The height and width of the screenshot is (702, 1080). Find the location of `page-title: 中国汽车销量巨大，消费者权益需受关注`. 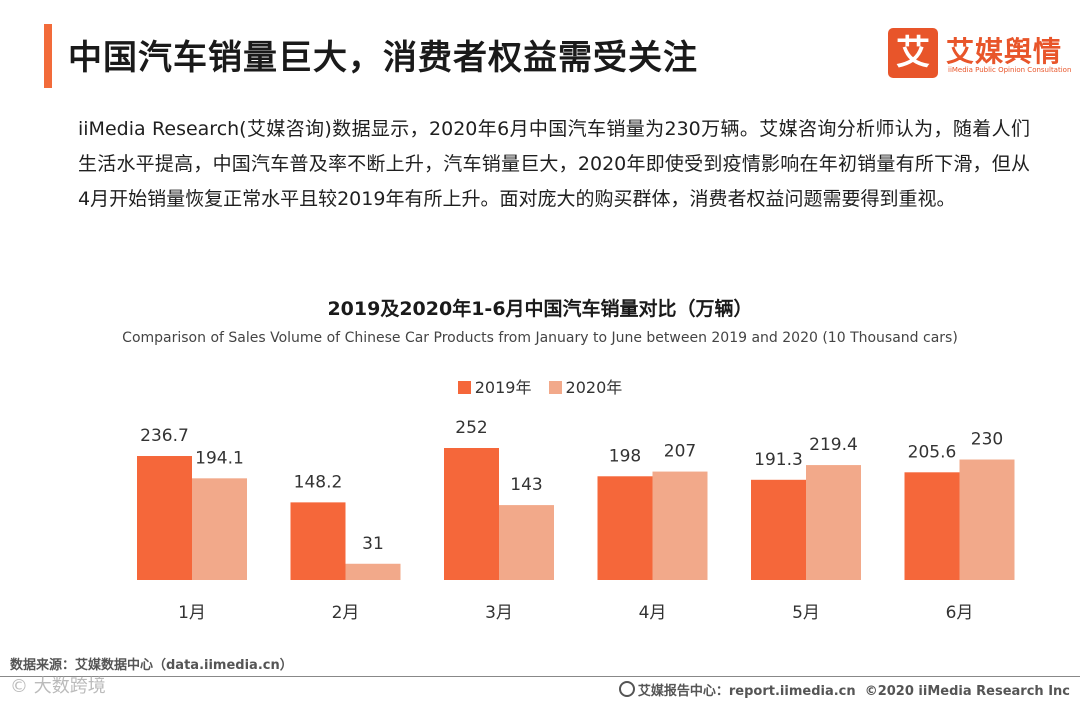

page-title: 中国汽车销量巨大，消费者权益需受关注 is located at coordinates (383, 58).